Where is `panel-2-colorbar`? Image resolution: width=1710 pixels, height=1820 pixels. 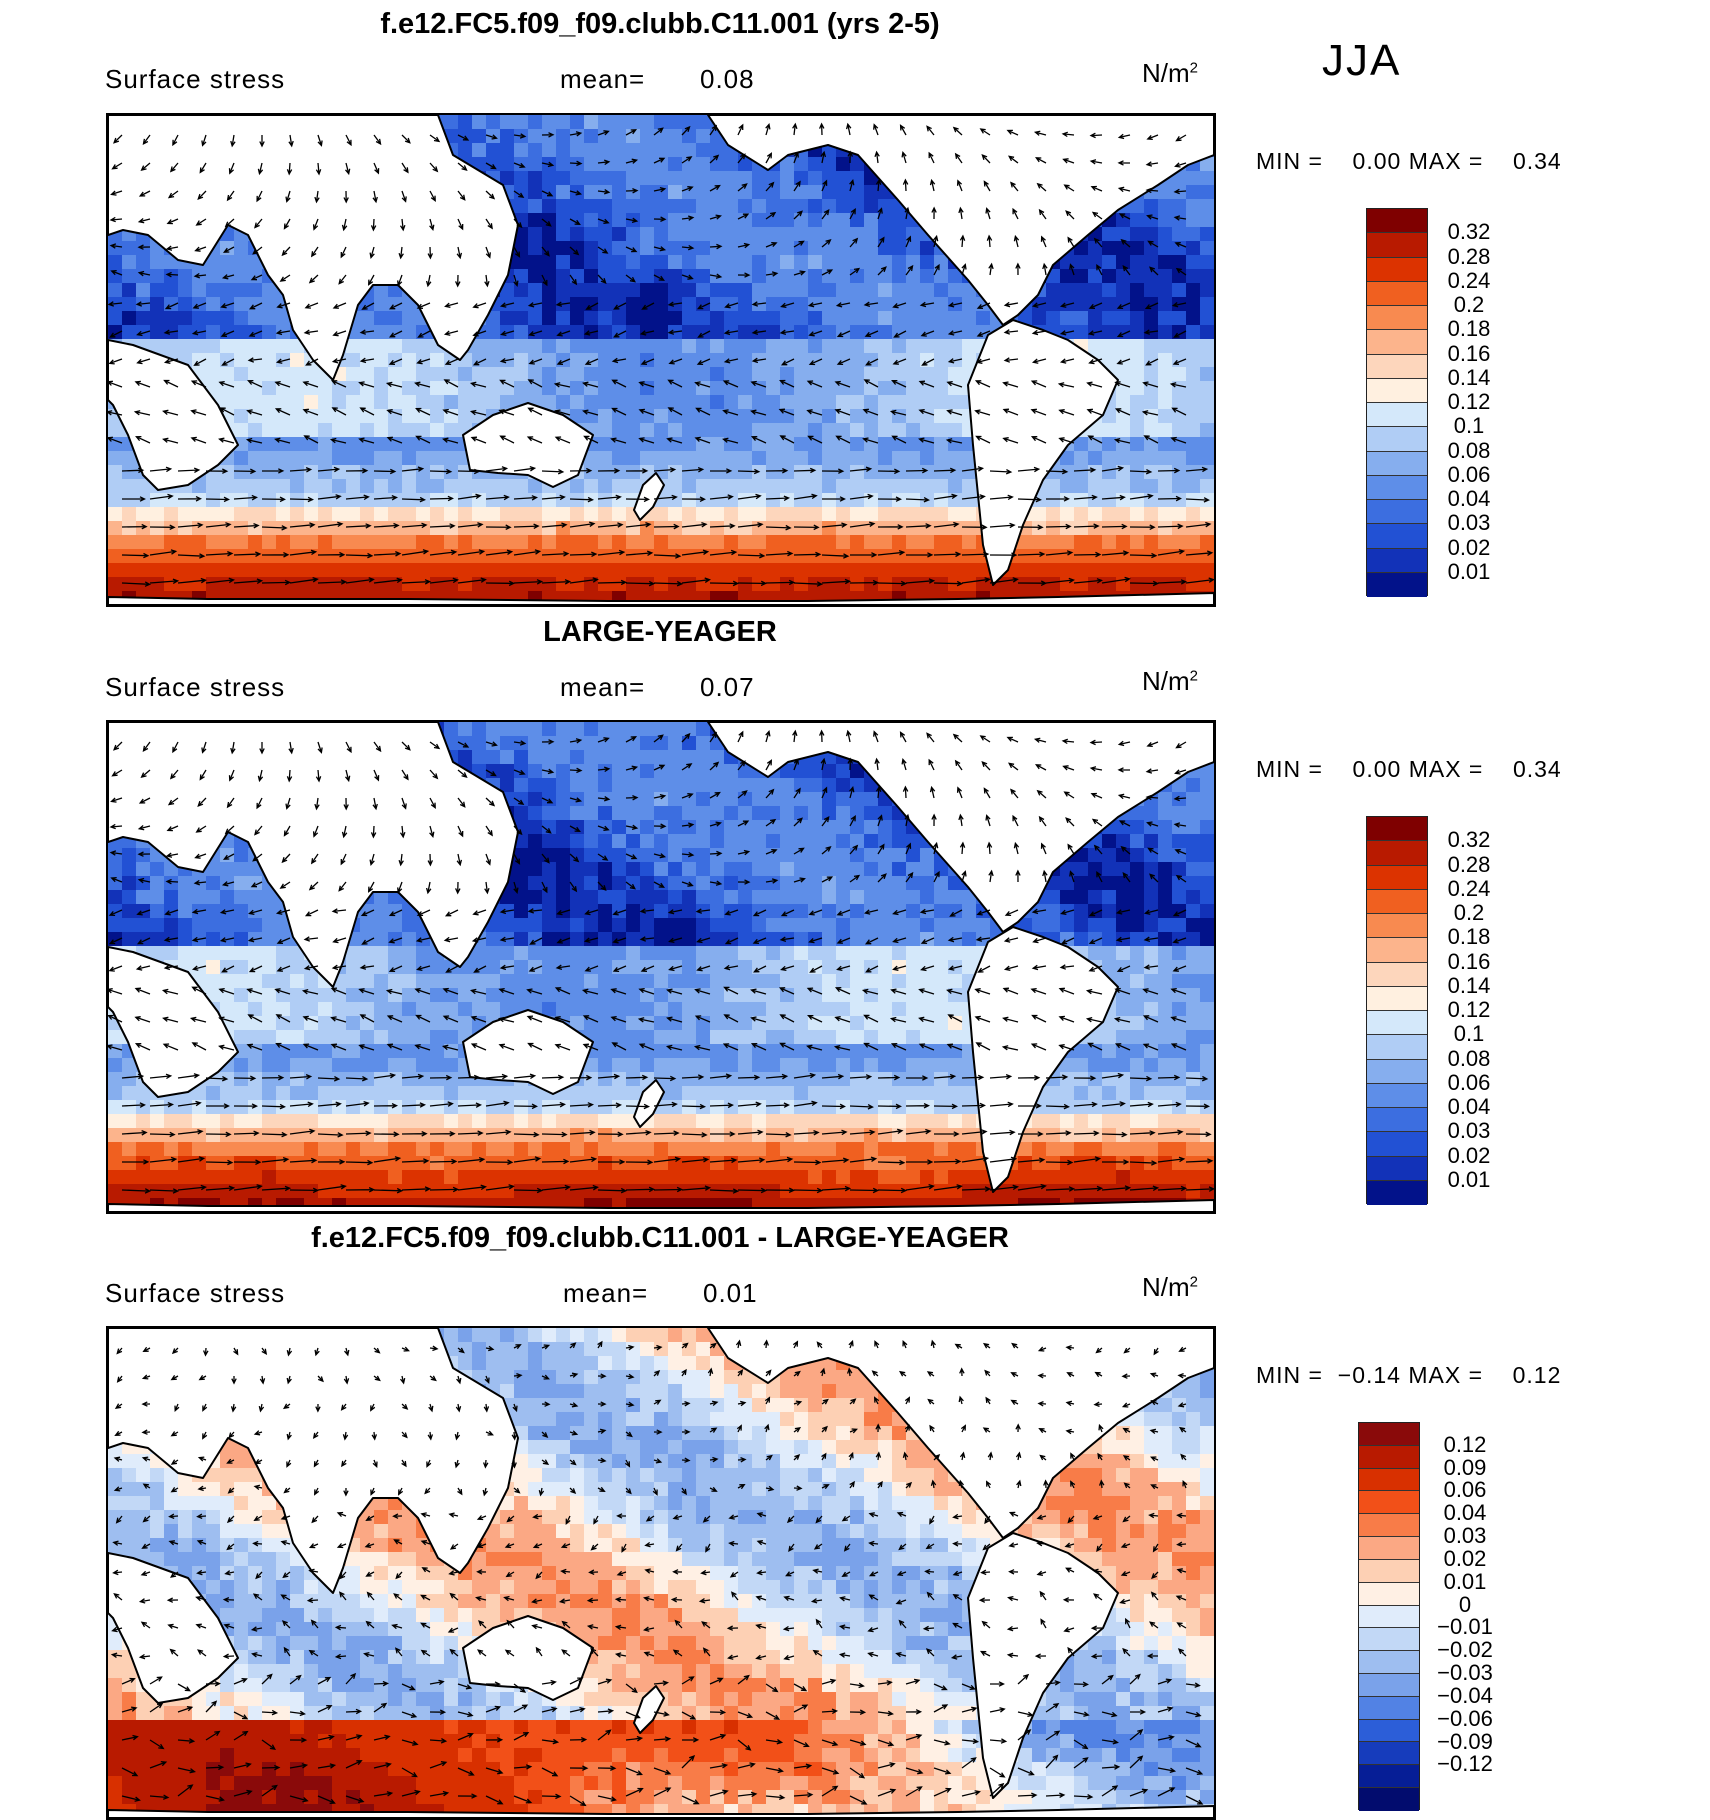 panel-2-colorbar is located at coordinates (1397, 1010).